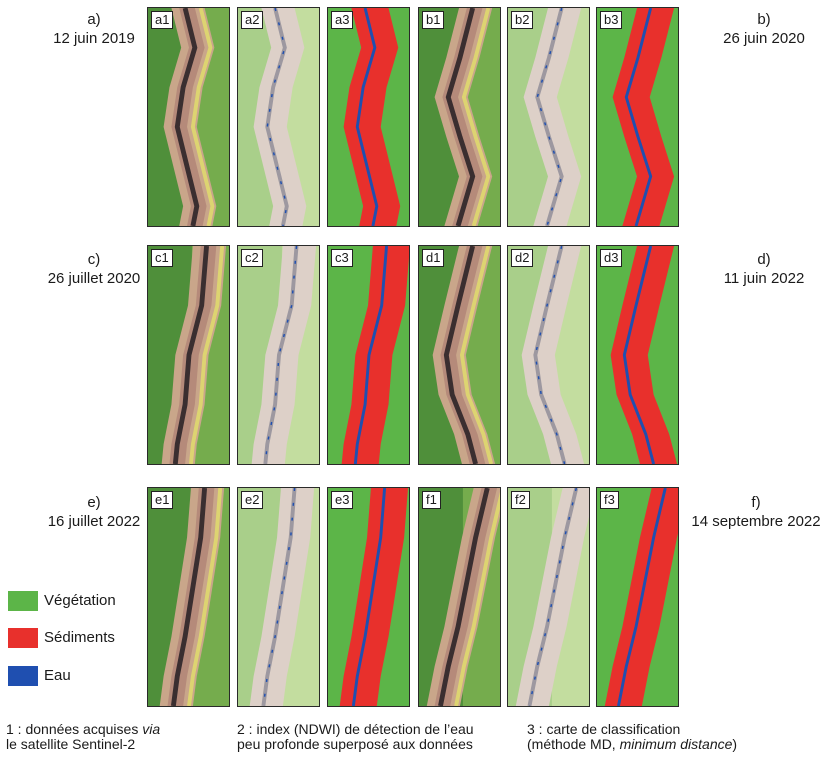  What do you see at coordinates (94, 19) in the screenshot?
I see `date-letter: a)` at bounding box center [94, 19].